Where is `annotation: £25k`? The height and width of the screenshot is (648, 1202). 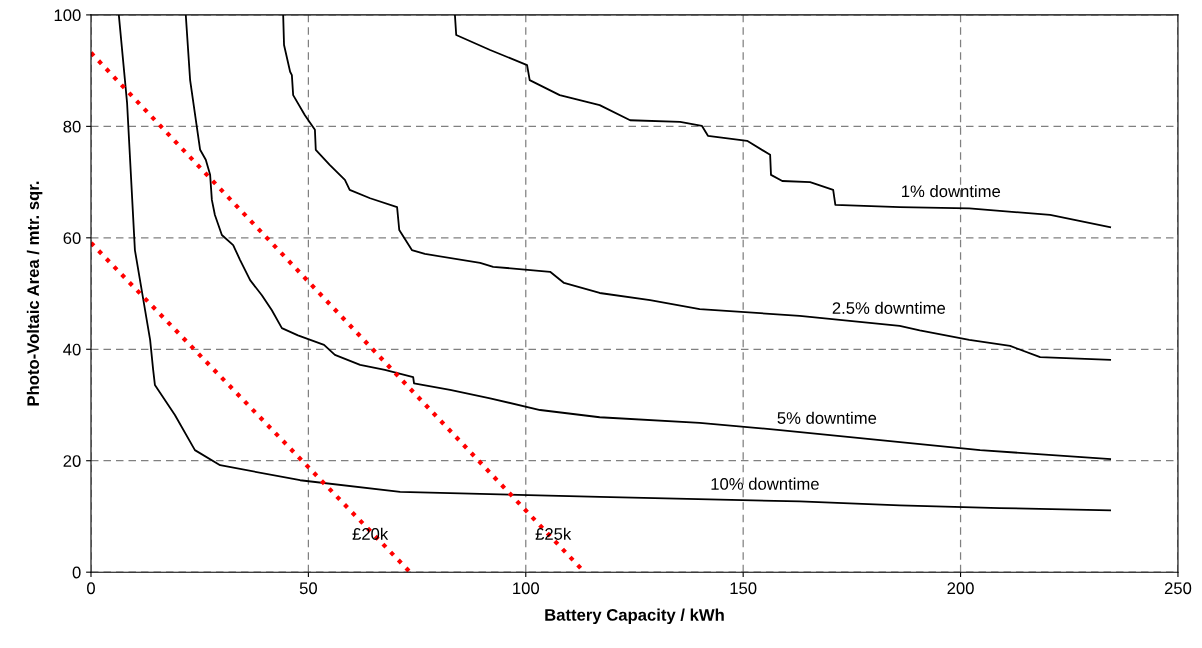 annotation: £25k is located at coordinates (553, 533).